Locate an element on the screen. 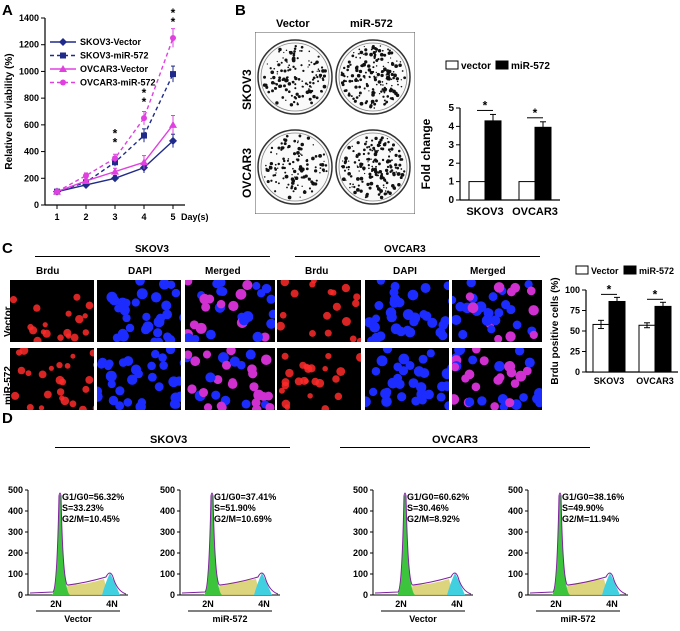 The image size is (680, 631). legend-label: miR-572 is located at coordinates (656, 271).